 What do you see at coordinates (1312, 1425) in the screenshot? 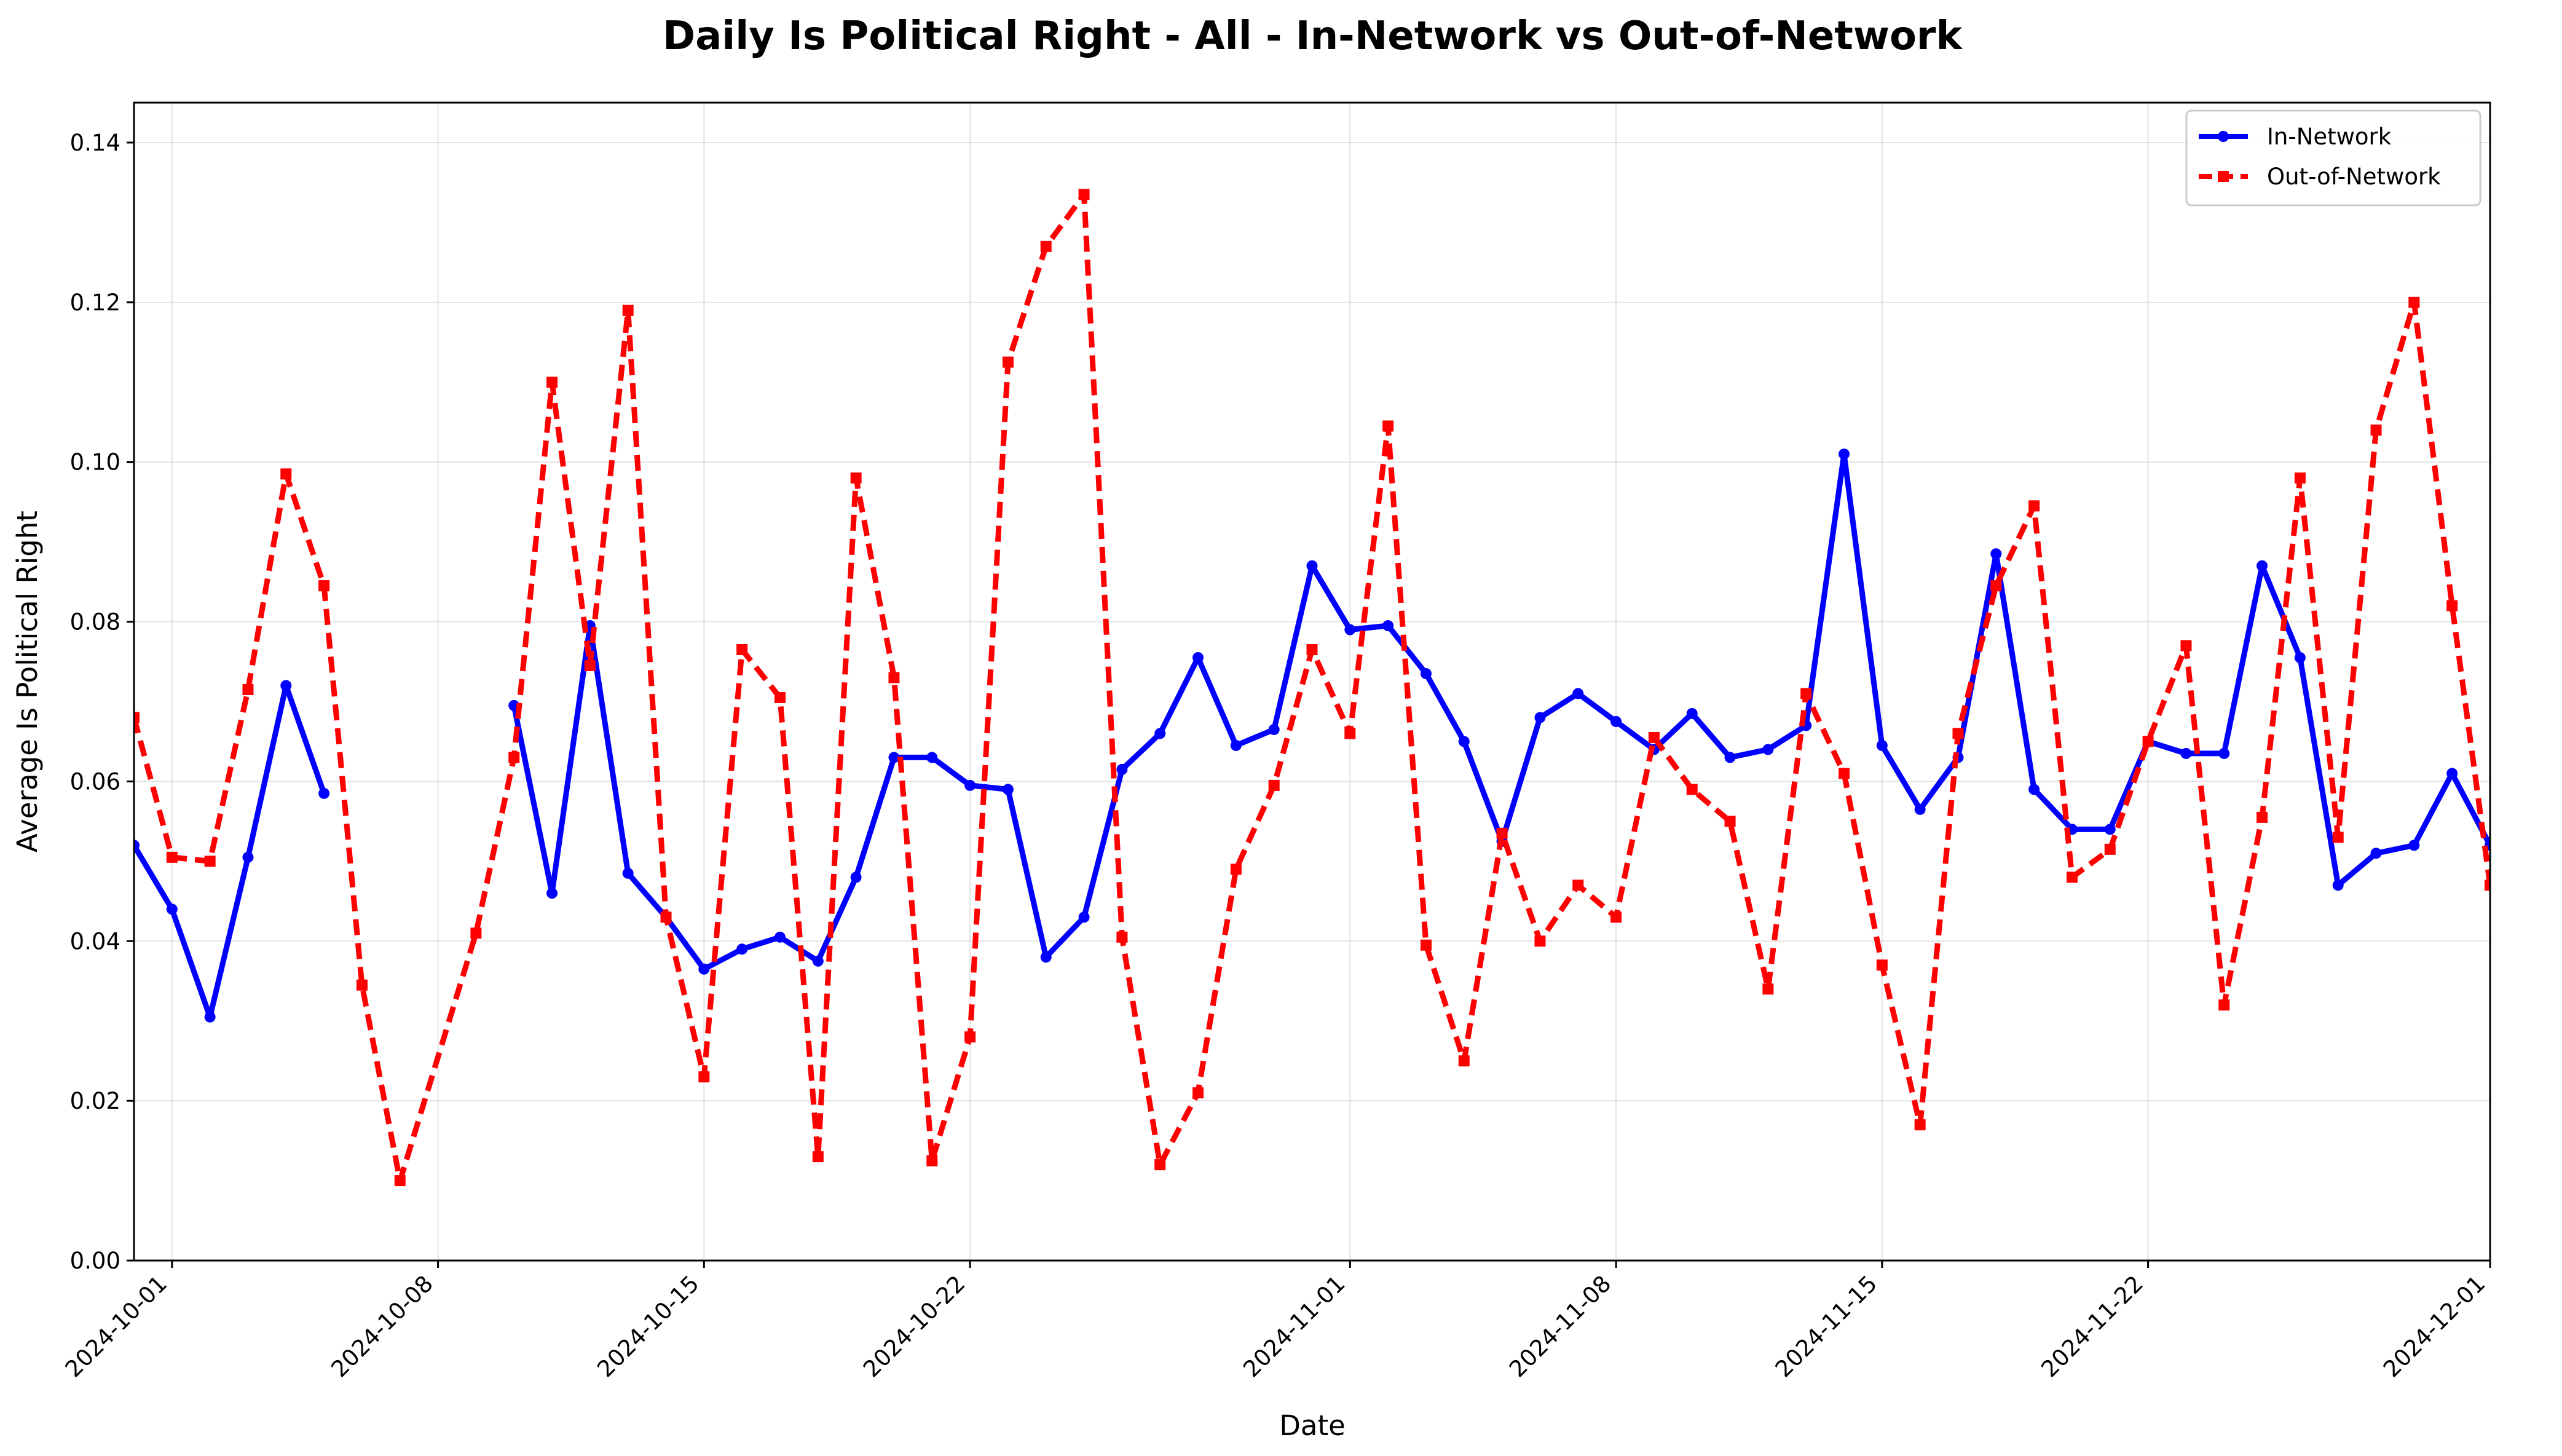
I see `x-axis-label: Date` at bounding box center [1312, 1425].